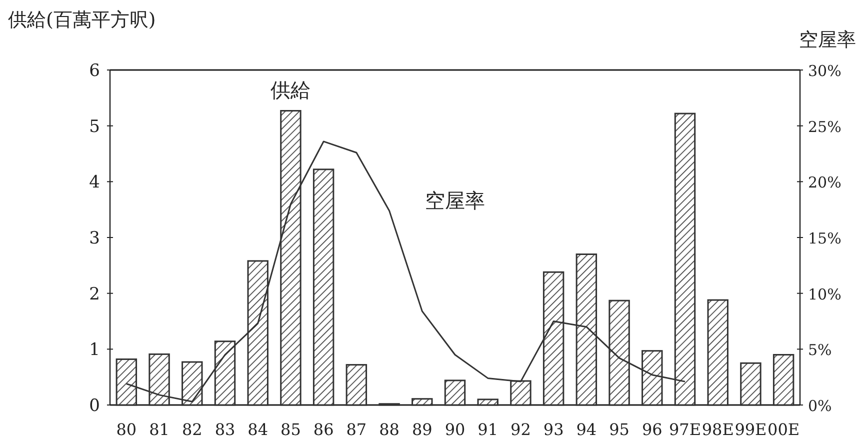 The image size is (864, 443). What do you see at coordinates (820, 406) in the screenshot?
I see `y2-tick-label: 0%` at bounding box center [820, 406].